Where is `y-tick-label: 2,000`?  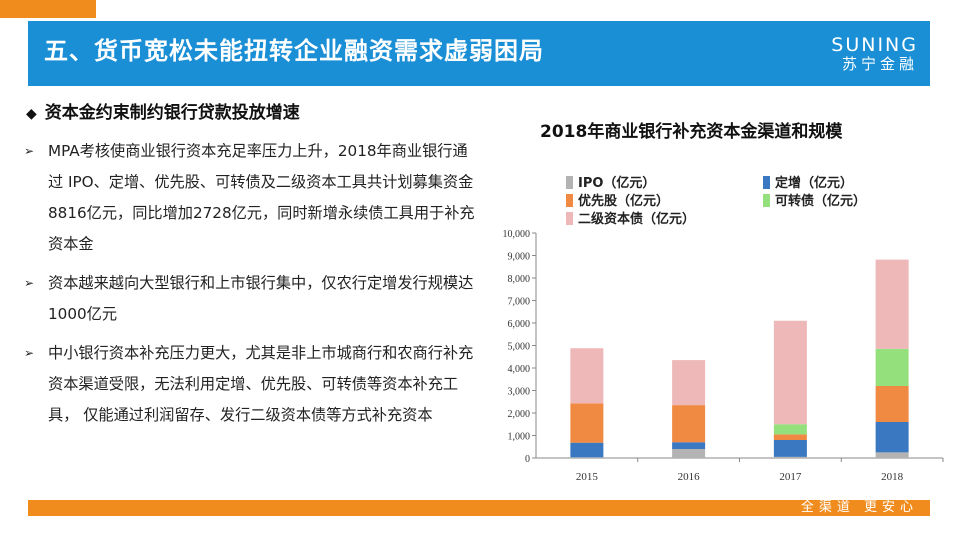 y-tick-label: 2,000 is located at coordinates (519, 414).